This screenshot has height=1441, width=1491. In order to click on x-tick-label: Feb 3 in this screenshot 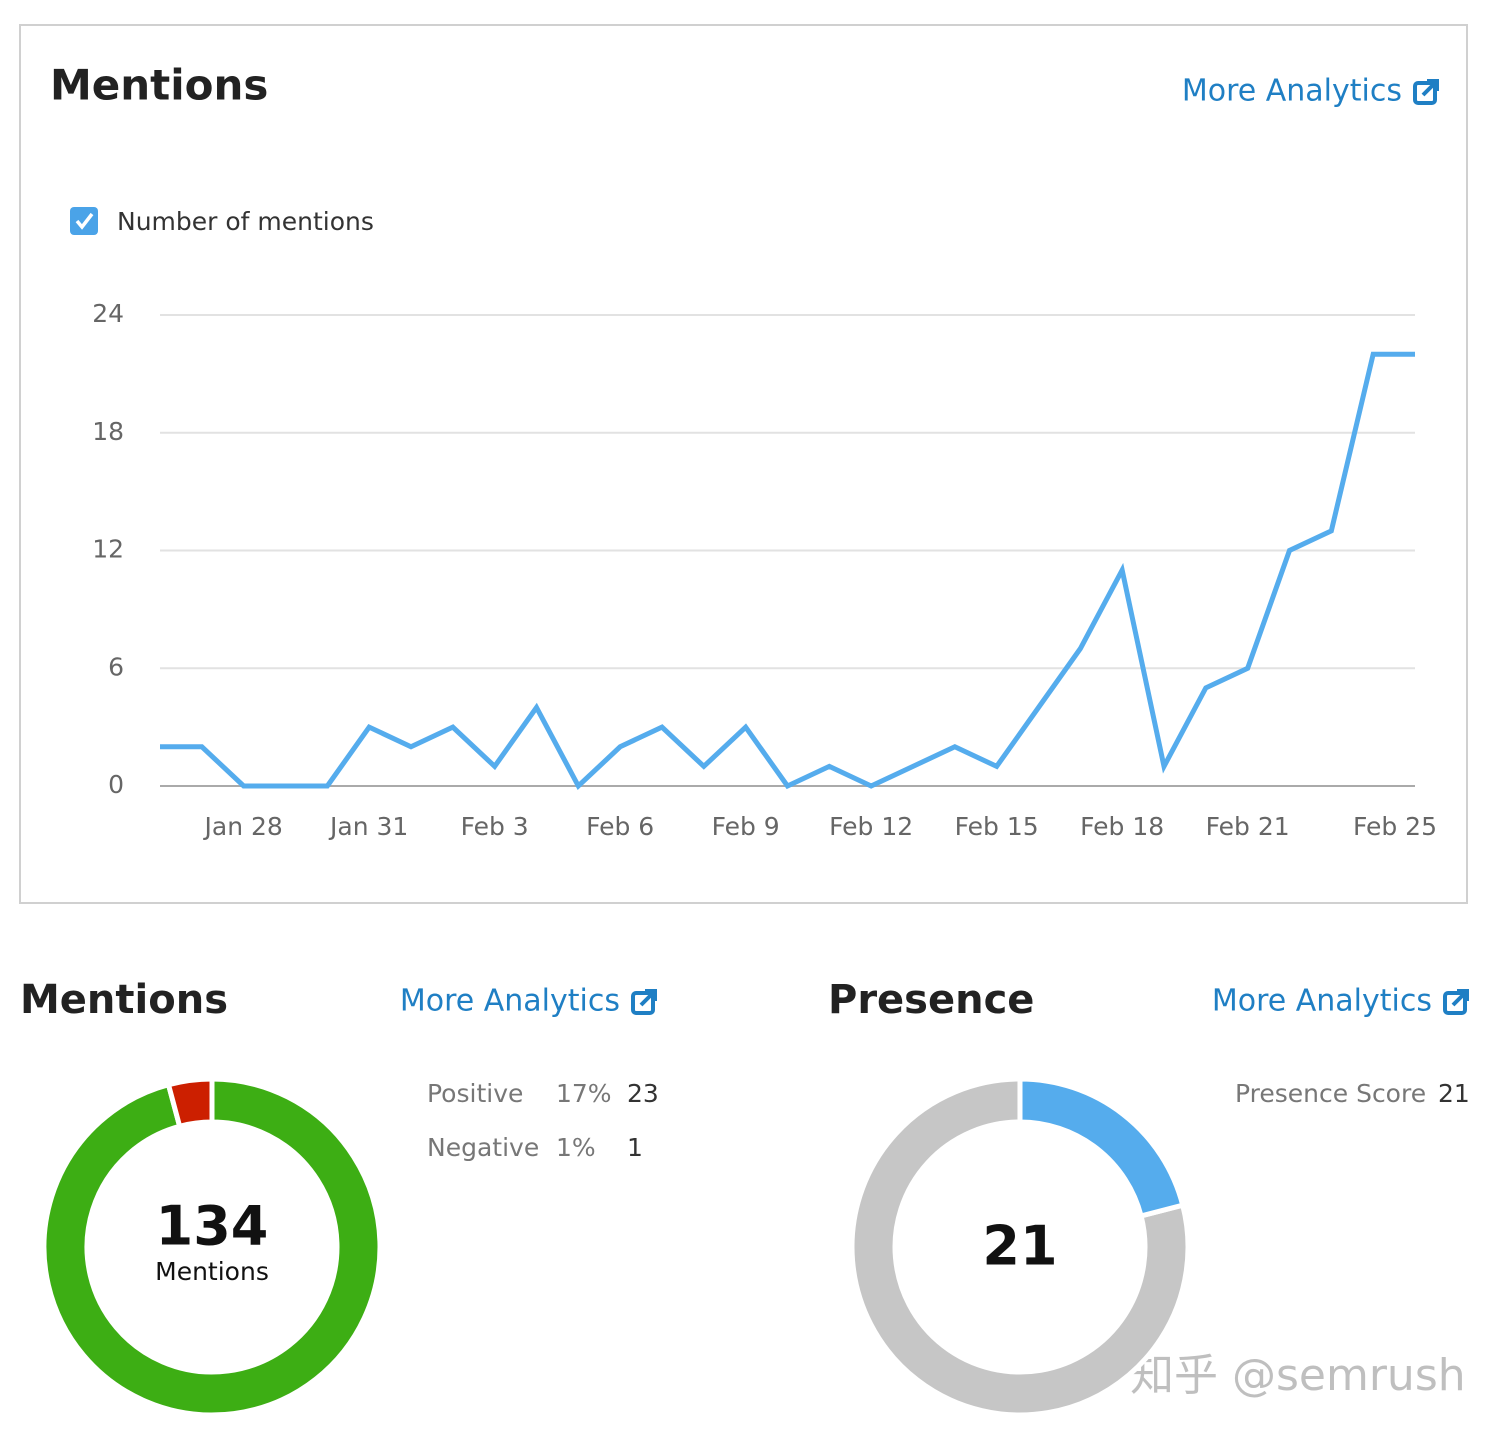, I will do `click(495, 826)`.